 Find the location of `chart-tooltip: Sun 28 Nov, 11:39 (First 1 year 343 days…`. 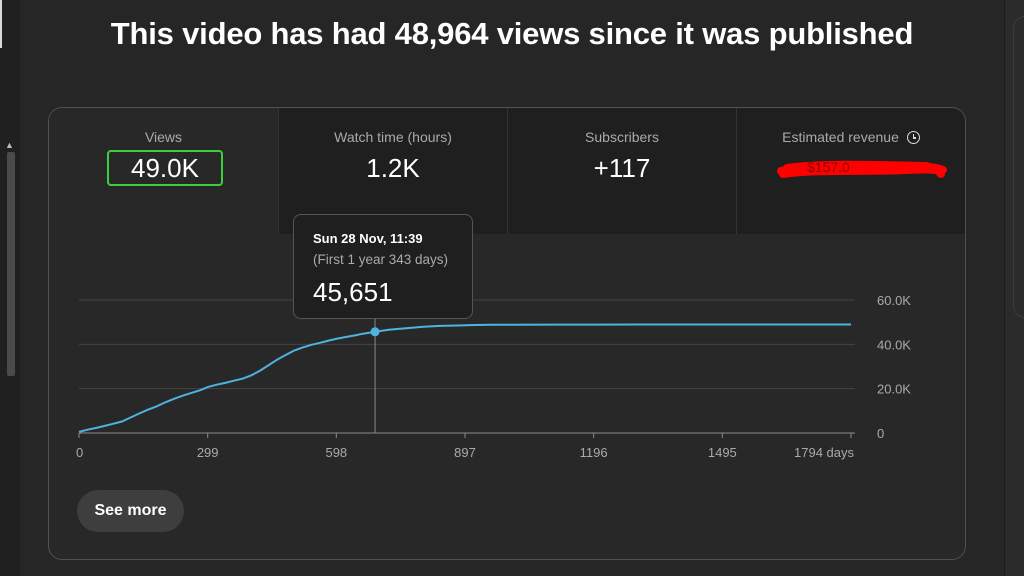

chart-tooltip: Sun 28 Nov, 11:39 (First 1 year 343 days… is located at coordinates (383, 266).